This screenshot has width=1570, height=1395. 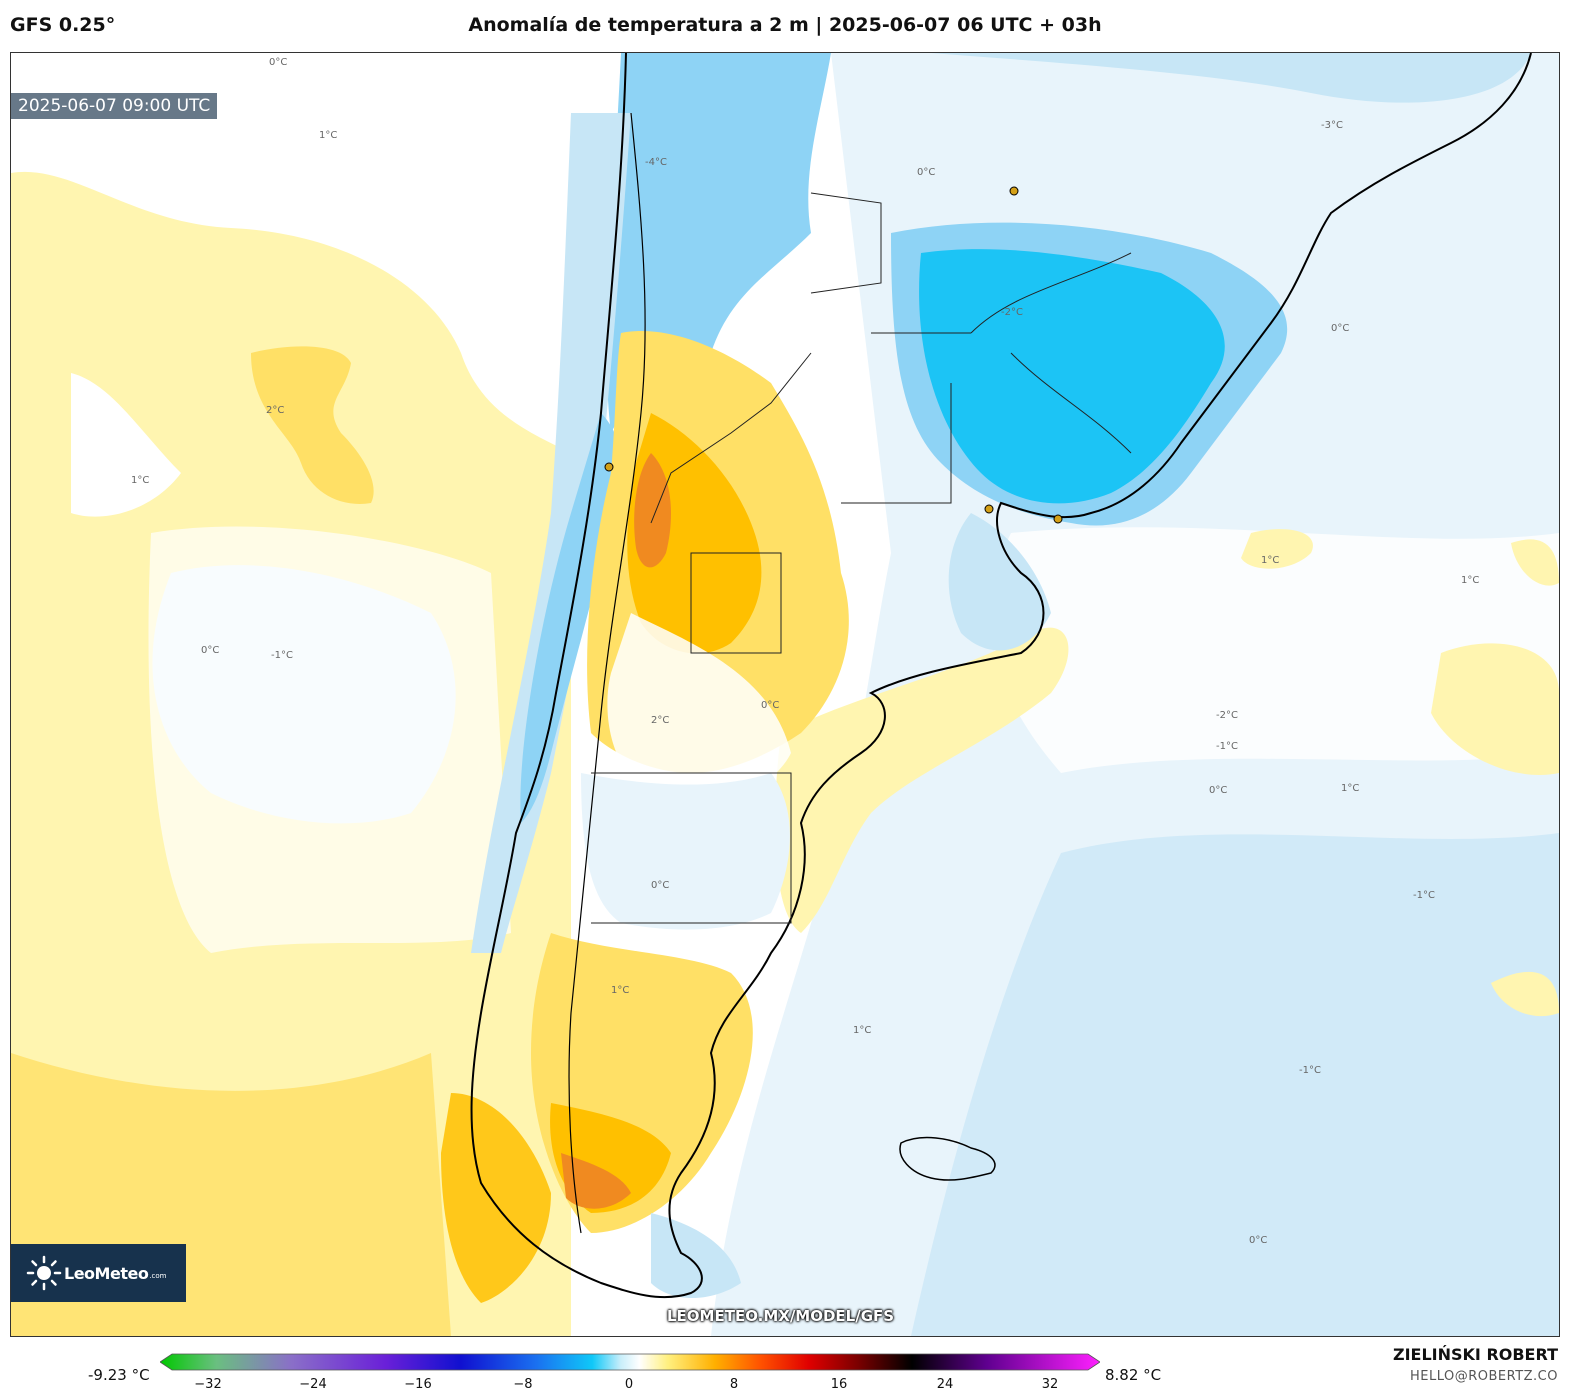 I want to click on valid-time-label: 2025-06-07 09:00 UTC, so click(x=114, y=106).